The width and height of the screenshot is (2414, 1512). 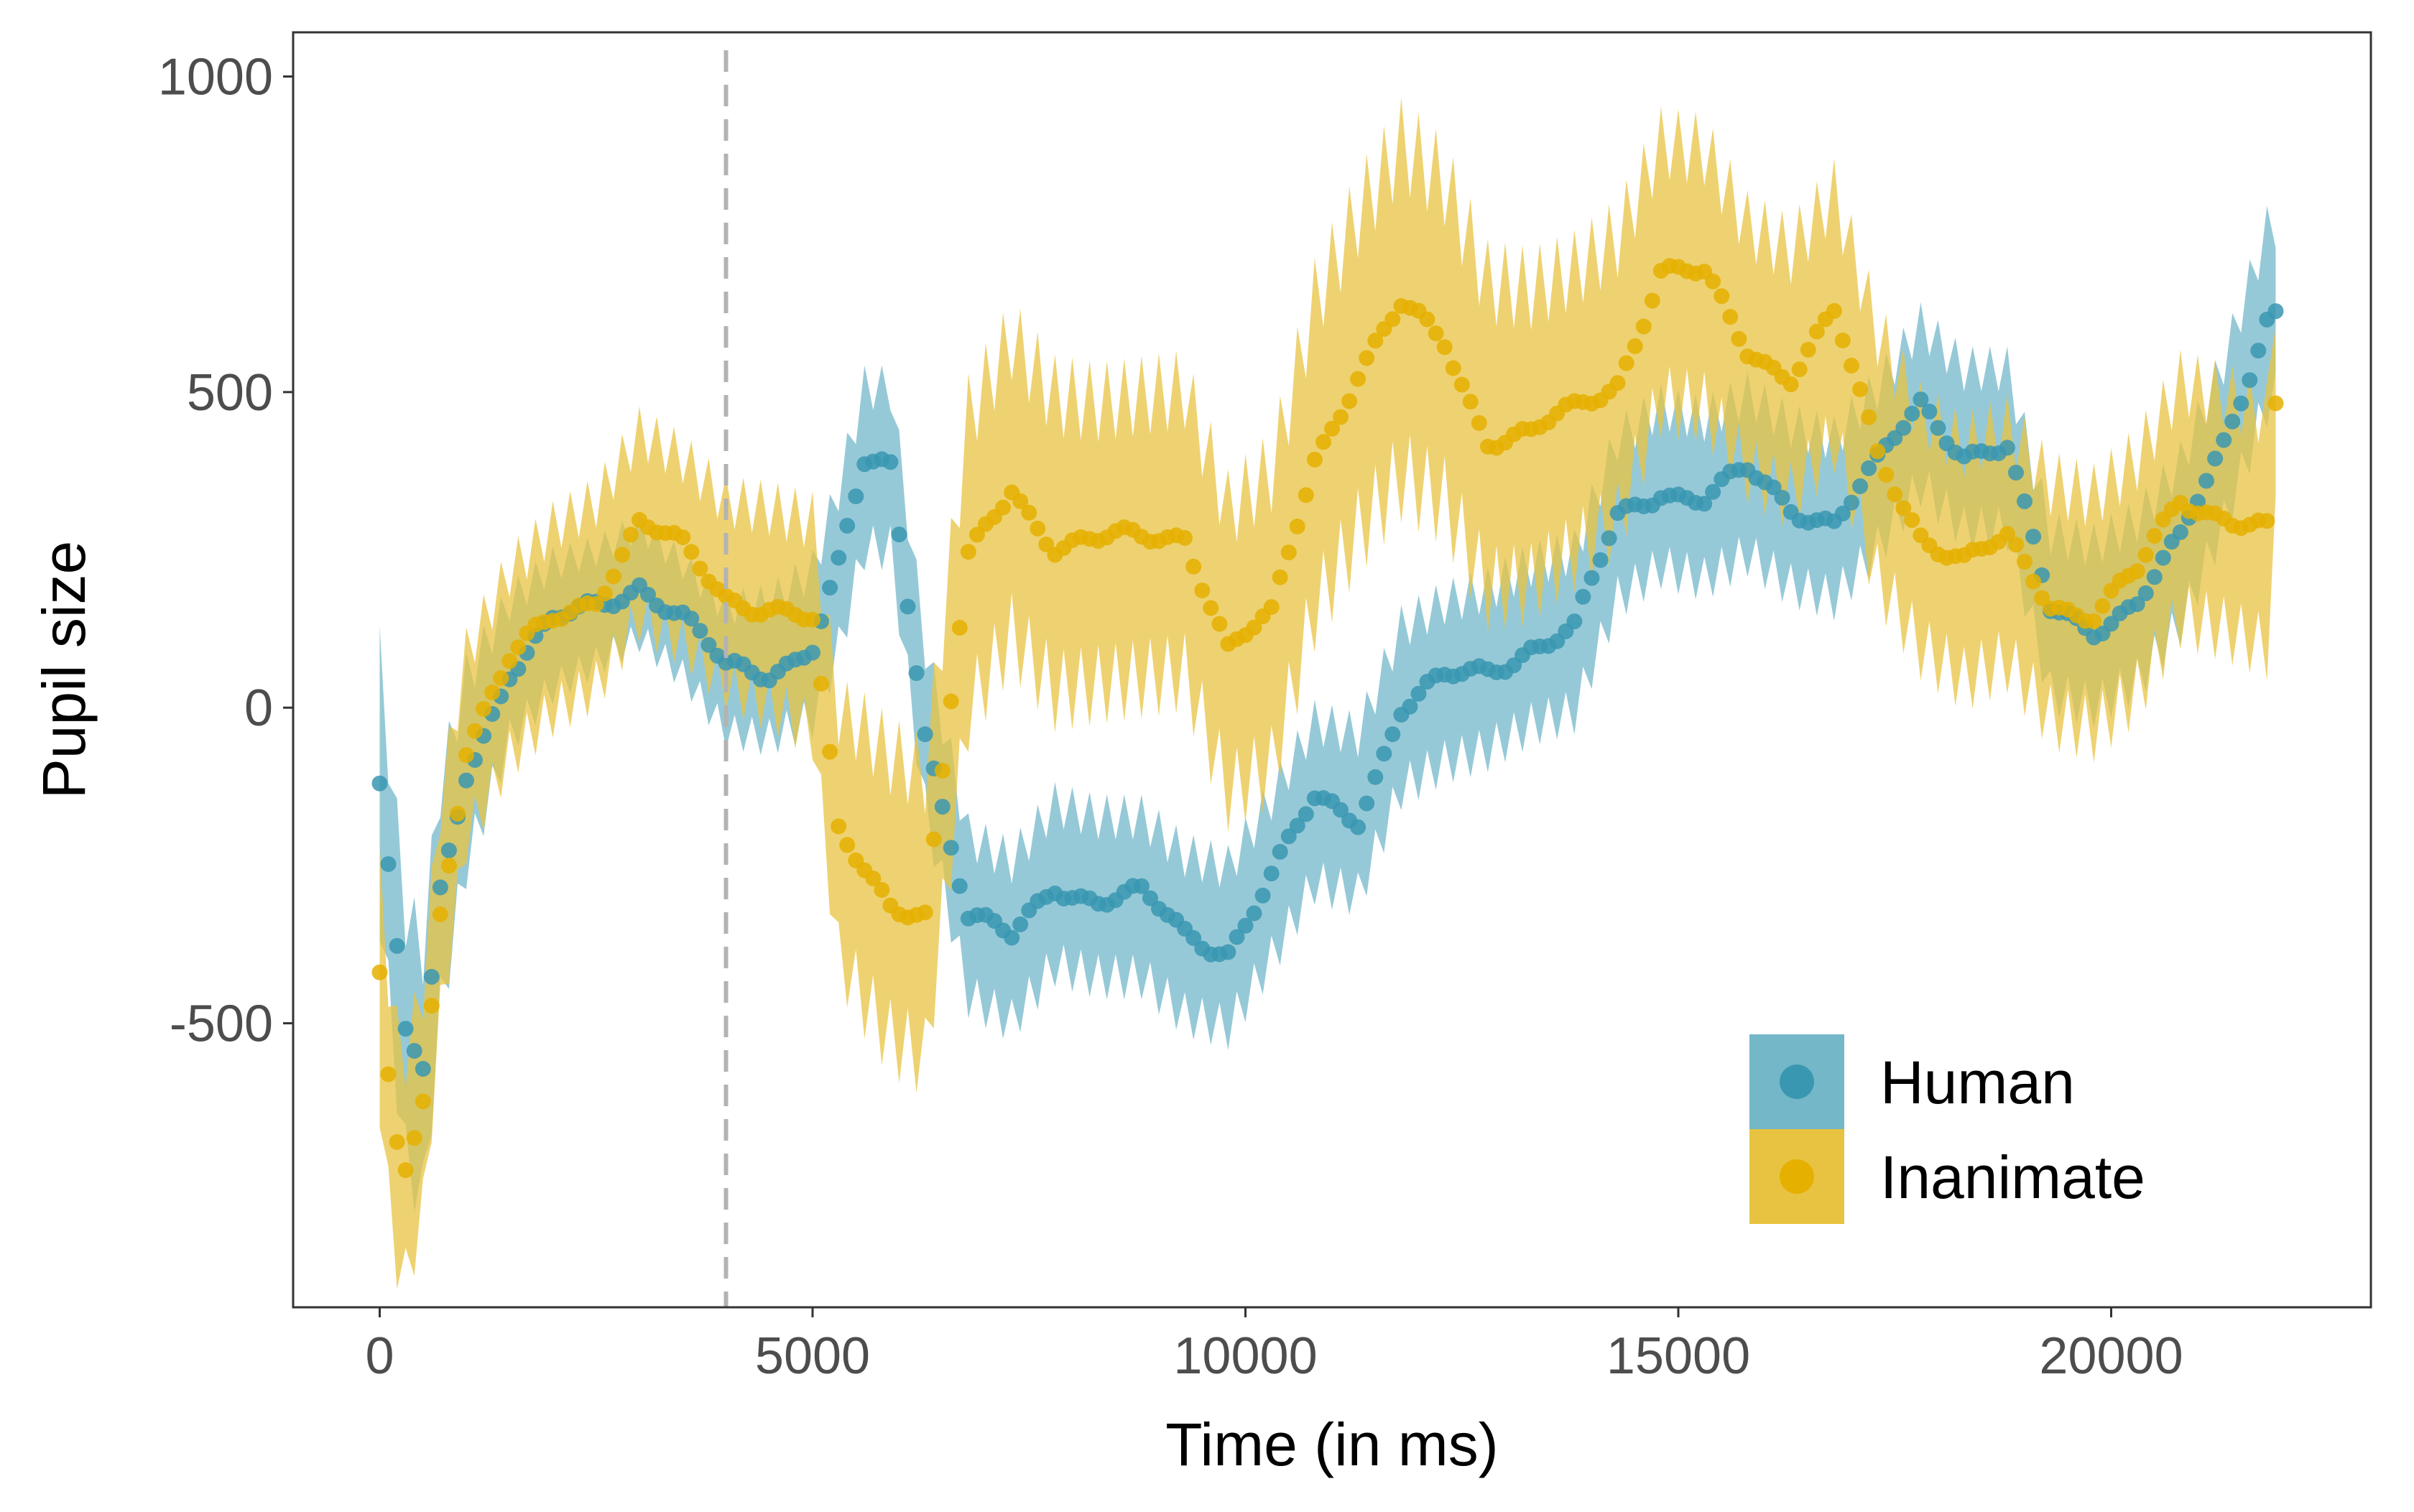 I want to click on x-axis-title: Time (in ms), so click(x=1332, y=1444).